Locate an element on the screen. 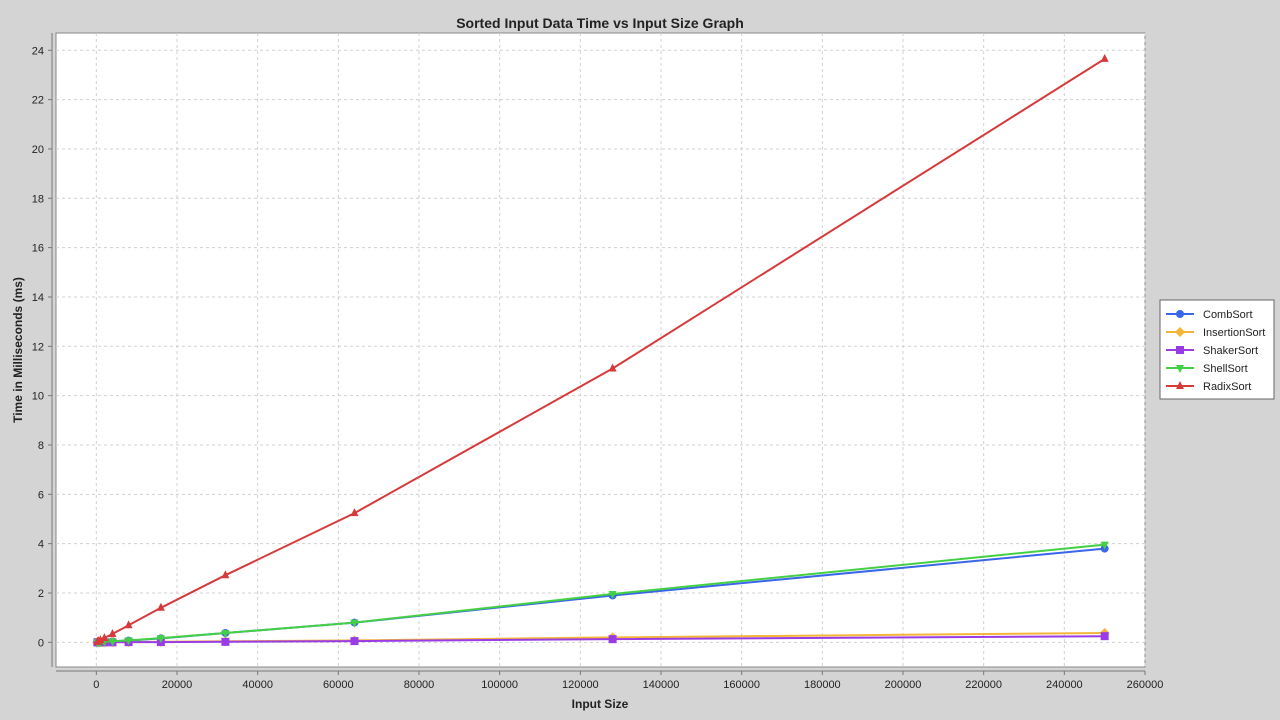 The width and height of the screenshot is (1280, 720). x-tick-label: 0 is located at coordinates (96, 685).